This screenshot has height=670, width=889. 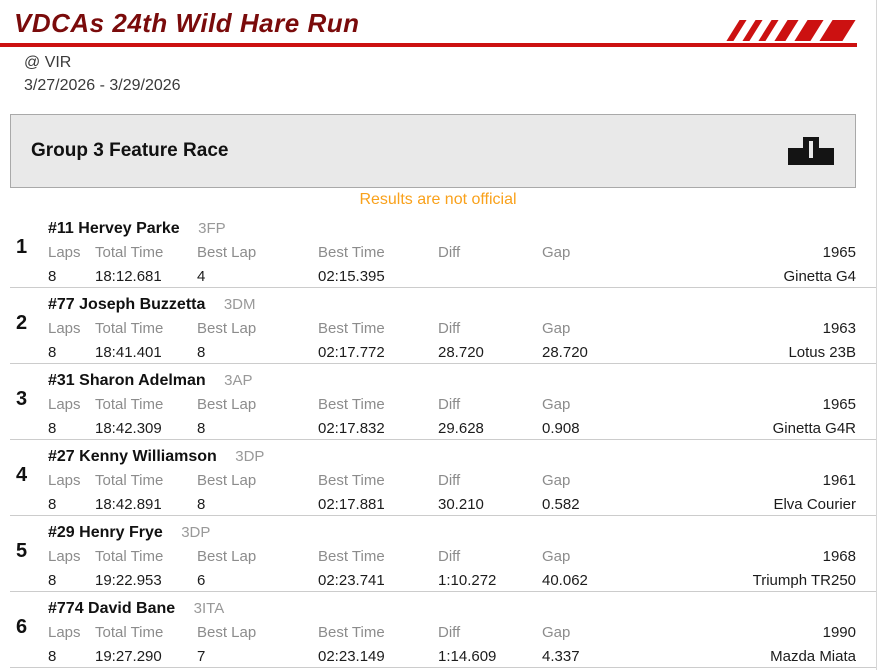 What do you see at coordinates (839, 632) in the screenshot?
I see `car-year: 1990` at bounding box center [839, 632].